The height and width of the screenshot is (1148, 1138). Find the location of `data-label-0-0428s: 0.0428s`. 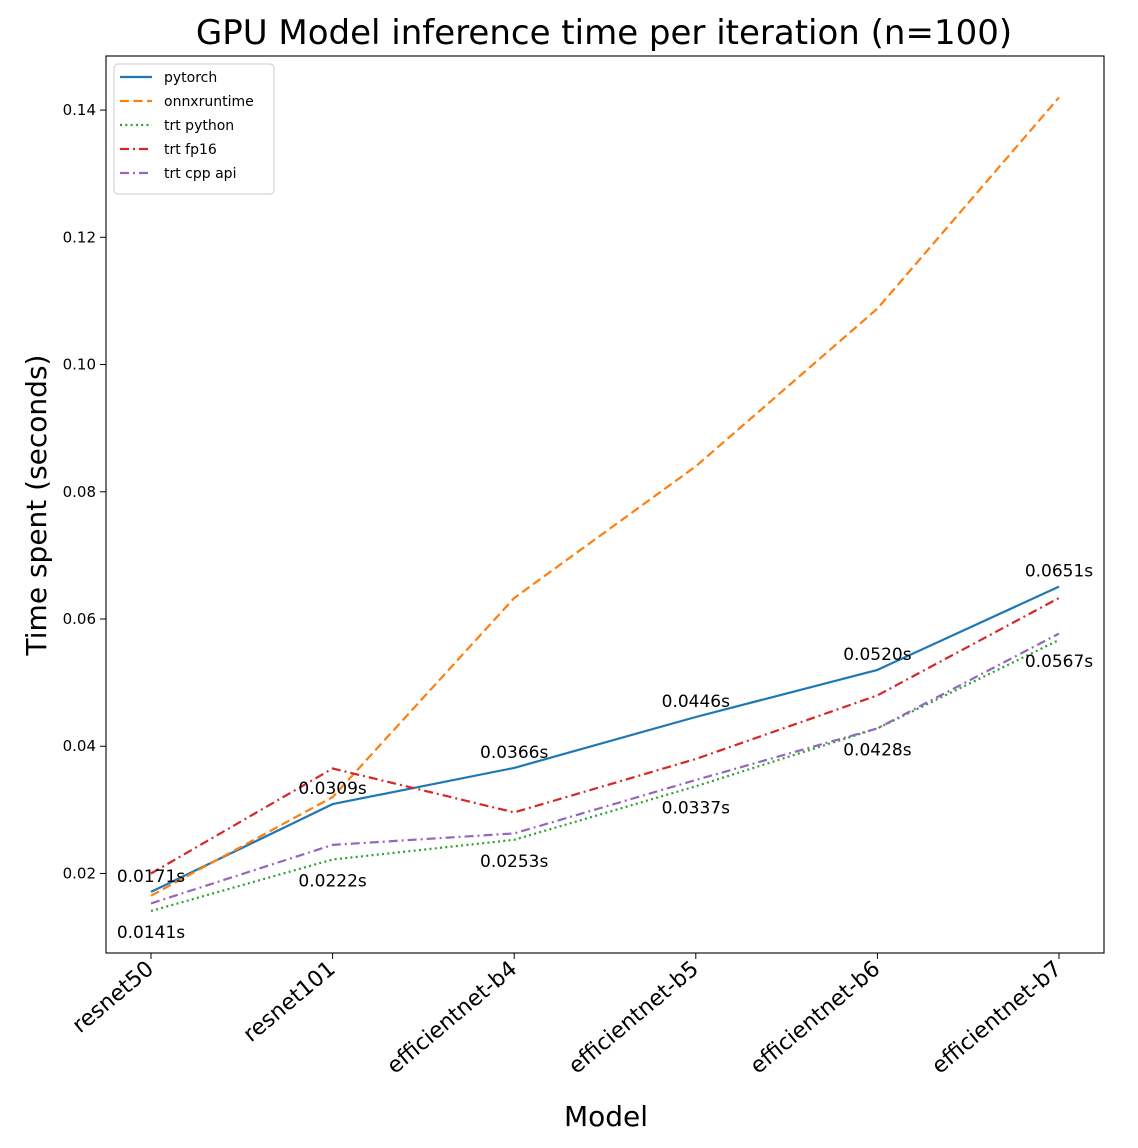

data-label-0-0428s: 0.0428s is located at coordinates (877, 750).